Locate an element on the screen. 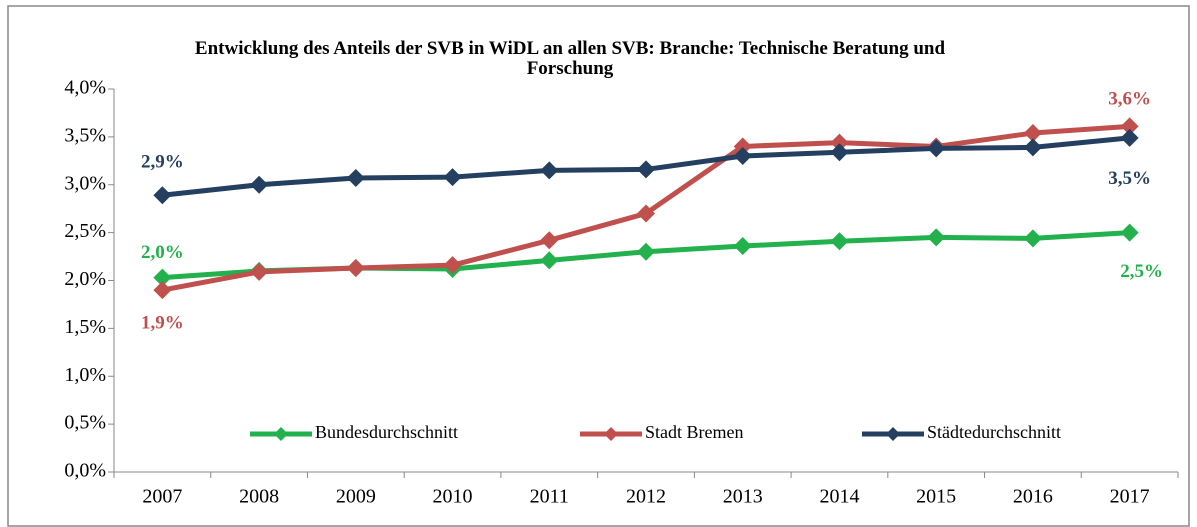 The width and height of the screenshot is (1197, 527). data-label: 3,5% is located at coordinates (1129, 178).